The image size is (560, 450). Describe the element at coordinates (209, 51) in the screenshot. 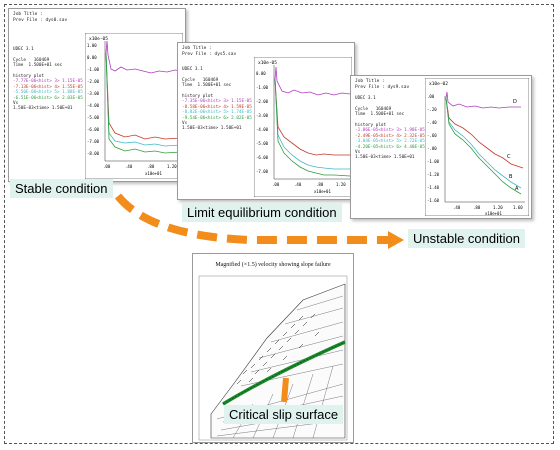

I see `panel-header: Job Title : Prev File : dys5.sav` at that location.